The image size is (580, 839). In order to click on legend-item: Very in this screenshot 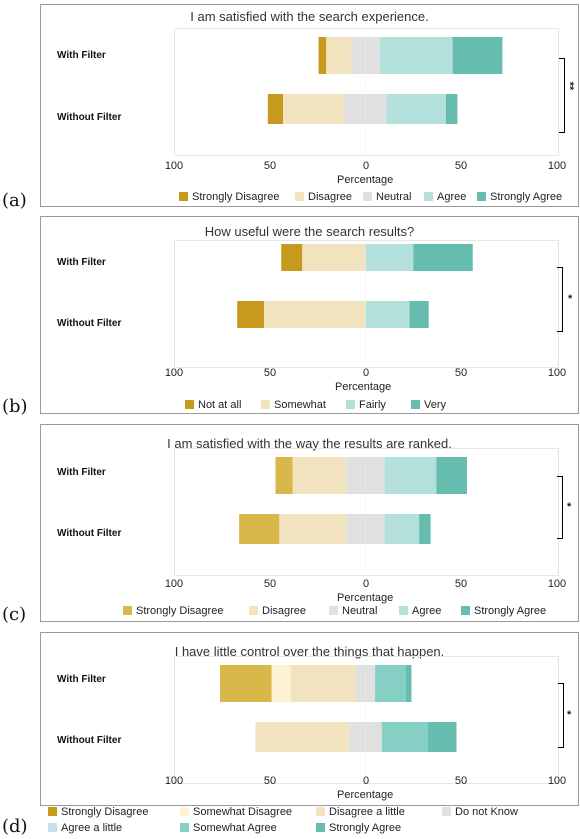, I will do `click(428, 405)`.